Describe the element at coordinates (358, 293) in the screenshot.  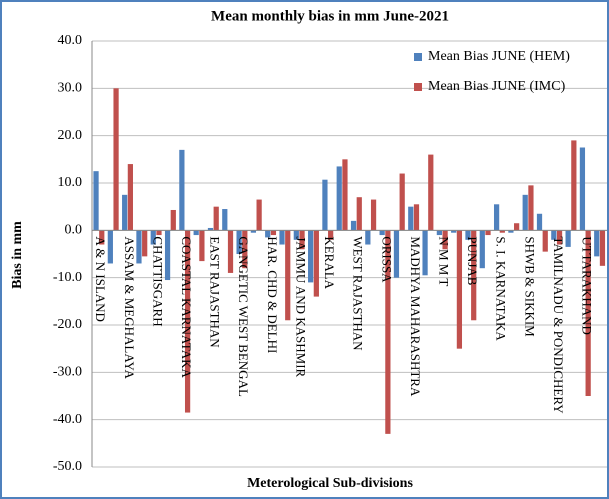
I see `x-tick-label: WEST RAJASTHAN` at that location.